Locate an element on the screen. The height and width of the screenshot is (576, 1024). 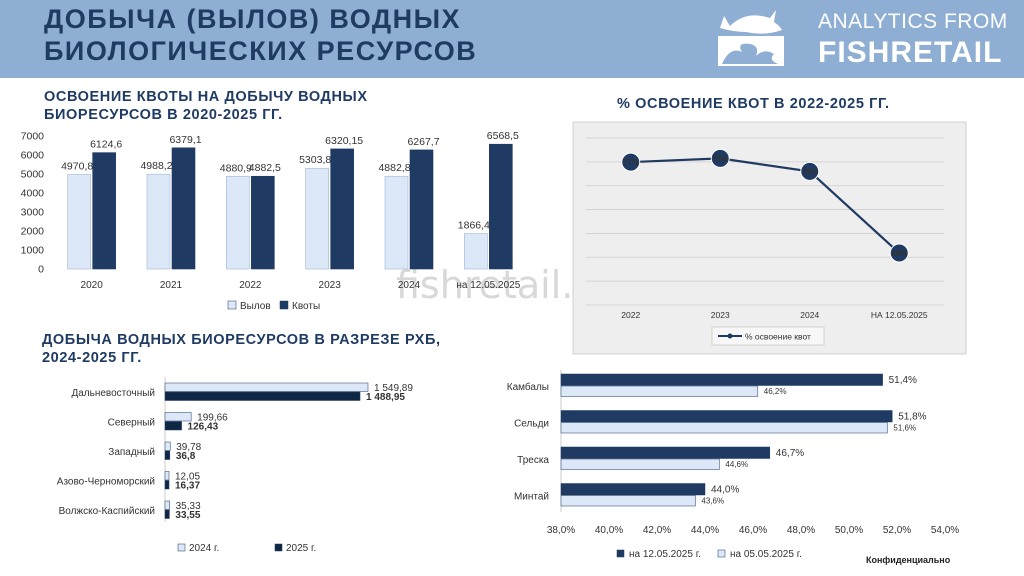
quota-data-label: 6320,15 is located at coordinates (344, 141).